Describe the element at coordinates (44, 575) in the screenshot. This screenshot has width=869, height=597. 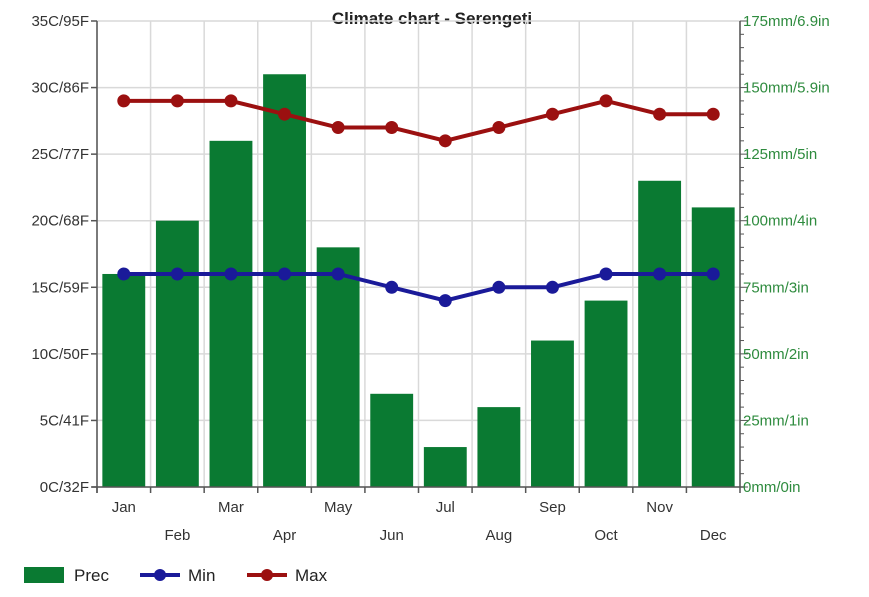
I see `legend-swatch-prec` at that location.